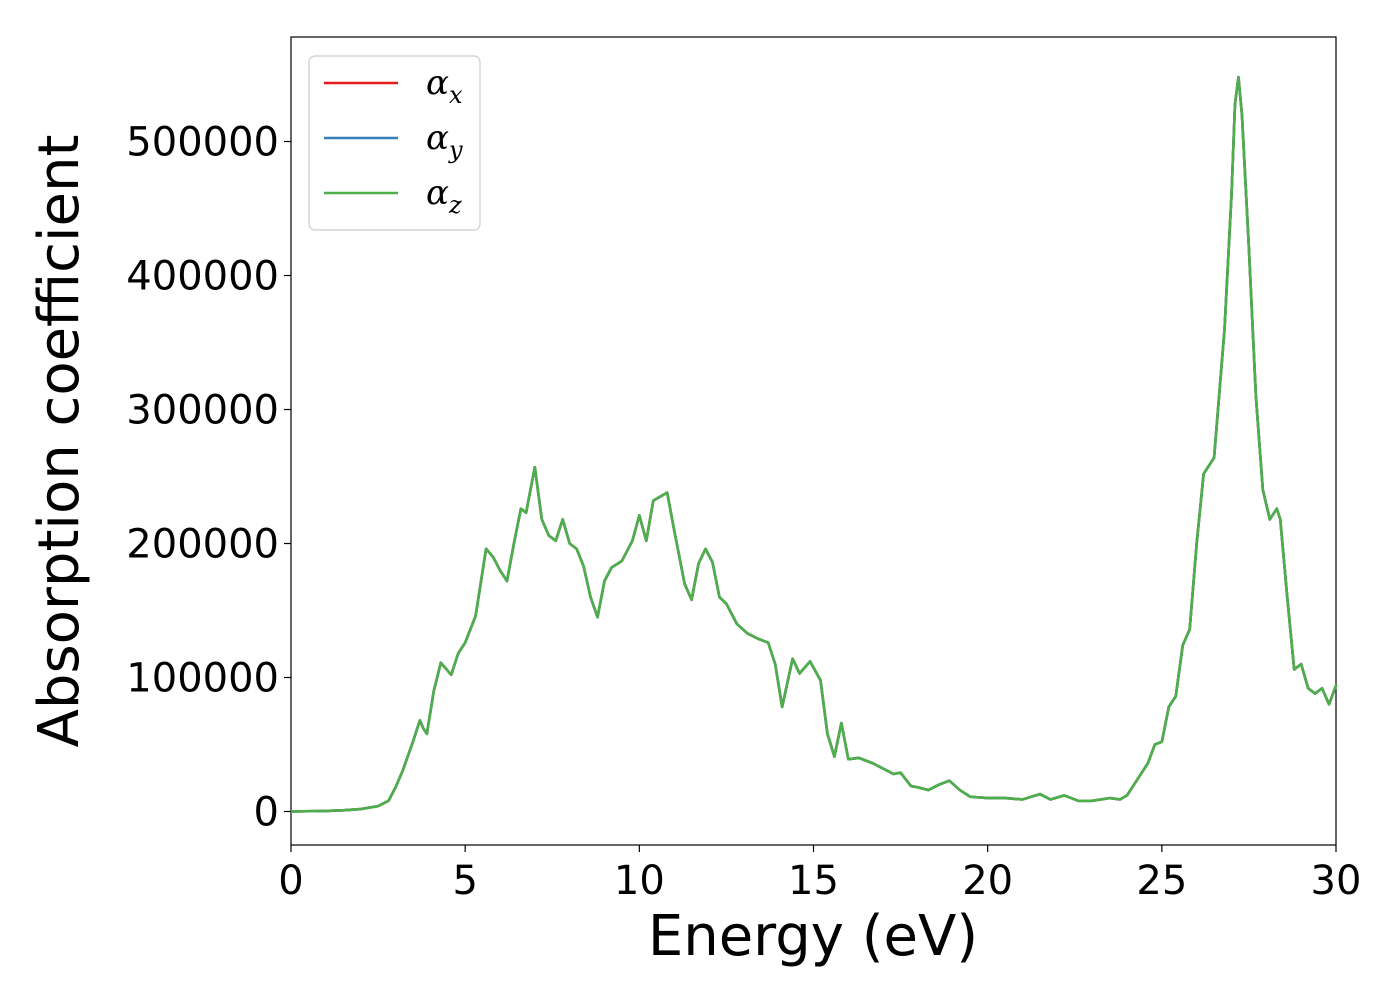 This screenshot has height=1000, width=1400. What do you see at coordinates (813, 881) in the screenshot?
I see `x-tick-label: 15` at bounding box center [813, 881].